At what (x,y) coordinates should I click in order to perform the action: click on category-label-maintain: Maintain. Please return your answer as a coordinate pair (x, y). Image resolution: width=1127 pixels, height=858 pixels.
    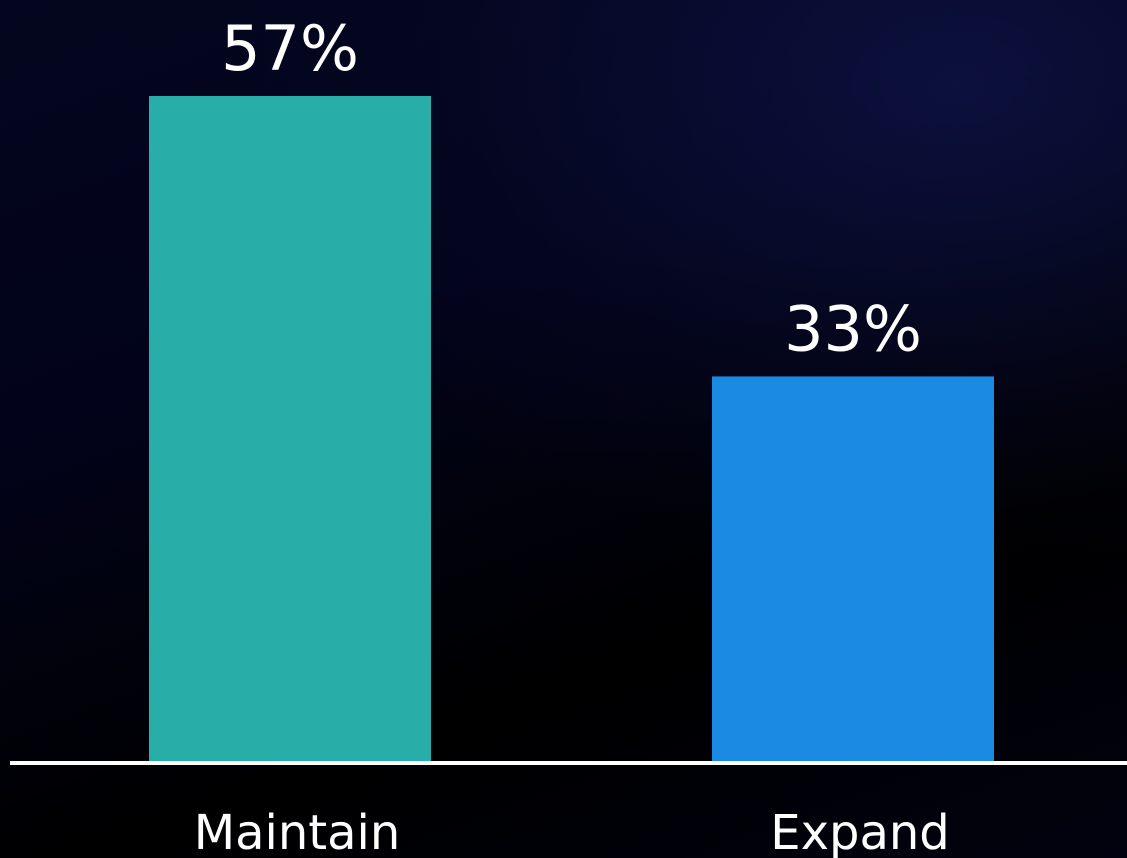
    Looking at the image, I should click on (297, 831).